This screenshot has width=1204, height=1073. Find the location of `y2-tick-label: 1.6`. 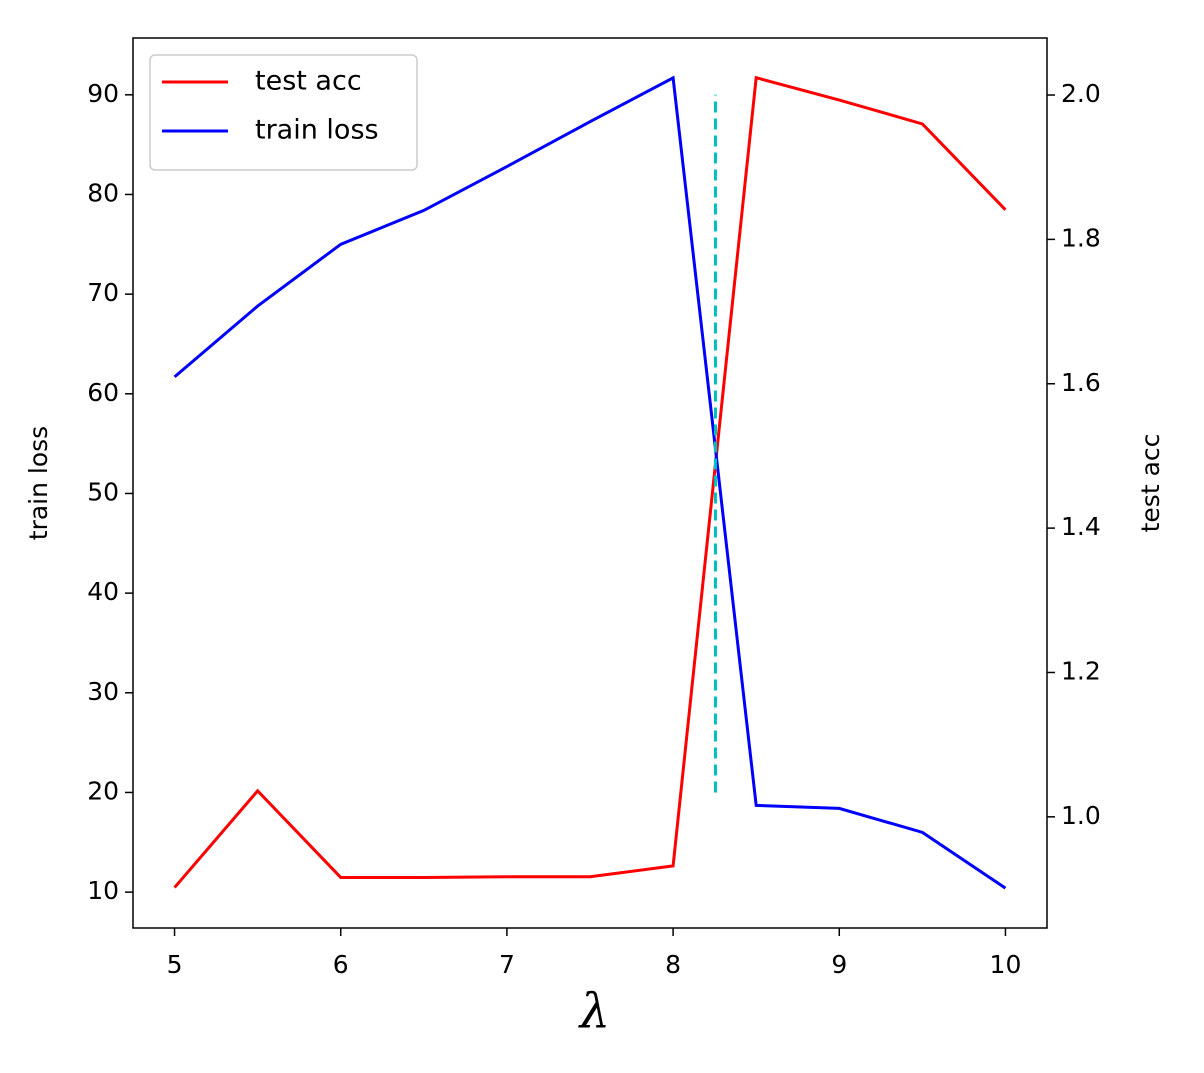

y2-tick-label: 1.6 is located at coordinates (1081, 382).